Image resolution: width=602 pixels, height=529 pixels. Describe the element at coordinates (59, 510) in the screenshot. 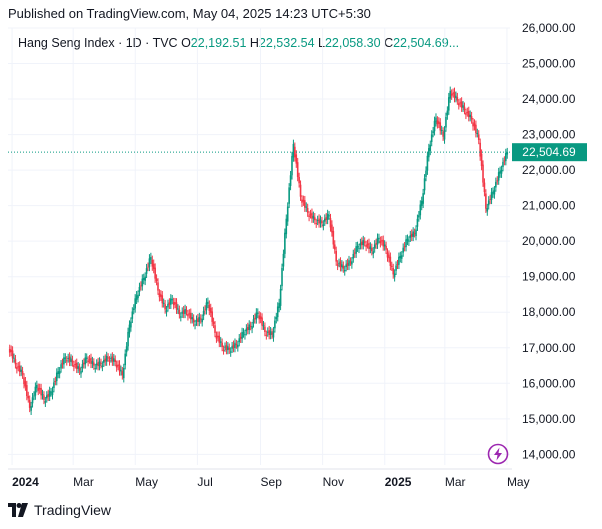

I see `tradingview-brand: TradingView` at that location.